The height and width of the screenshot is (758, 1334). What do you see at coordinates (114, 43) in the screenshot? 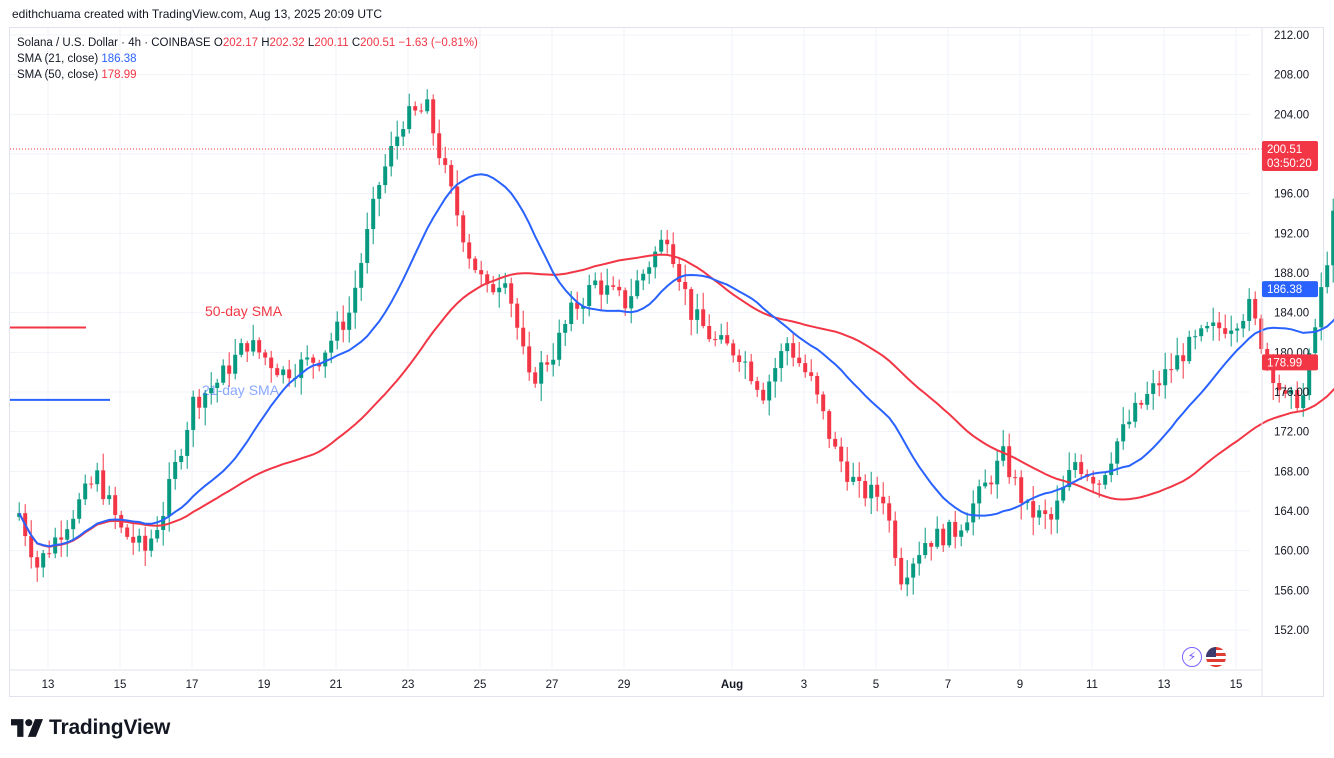
I see `symbol-title: Solana / U.S. Dollar · 4h · COINBASE` at bounding box center [114, 43].